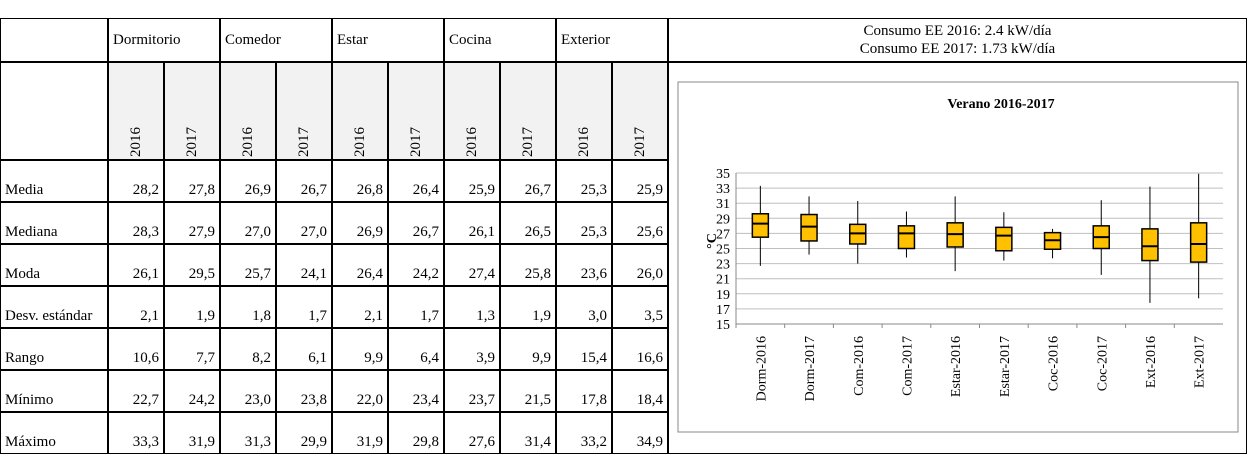 This screenshot has height=454, width=1247. I want to click on value-cell-text: 18,4, so click(649, 400).